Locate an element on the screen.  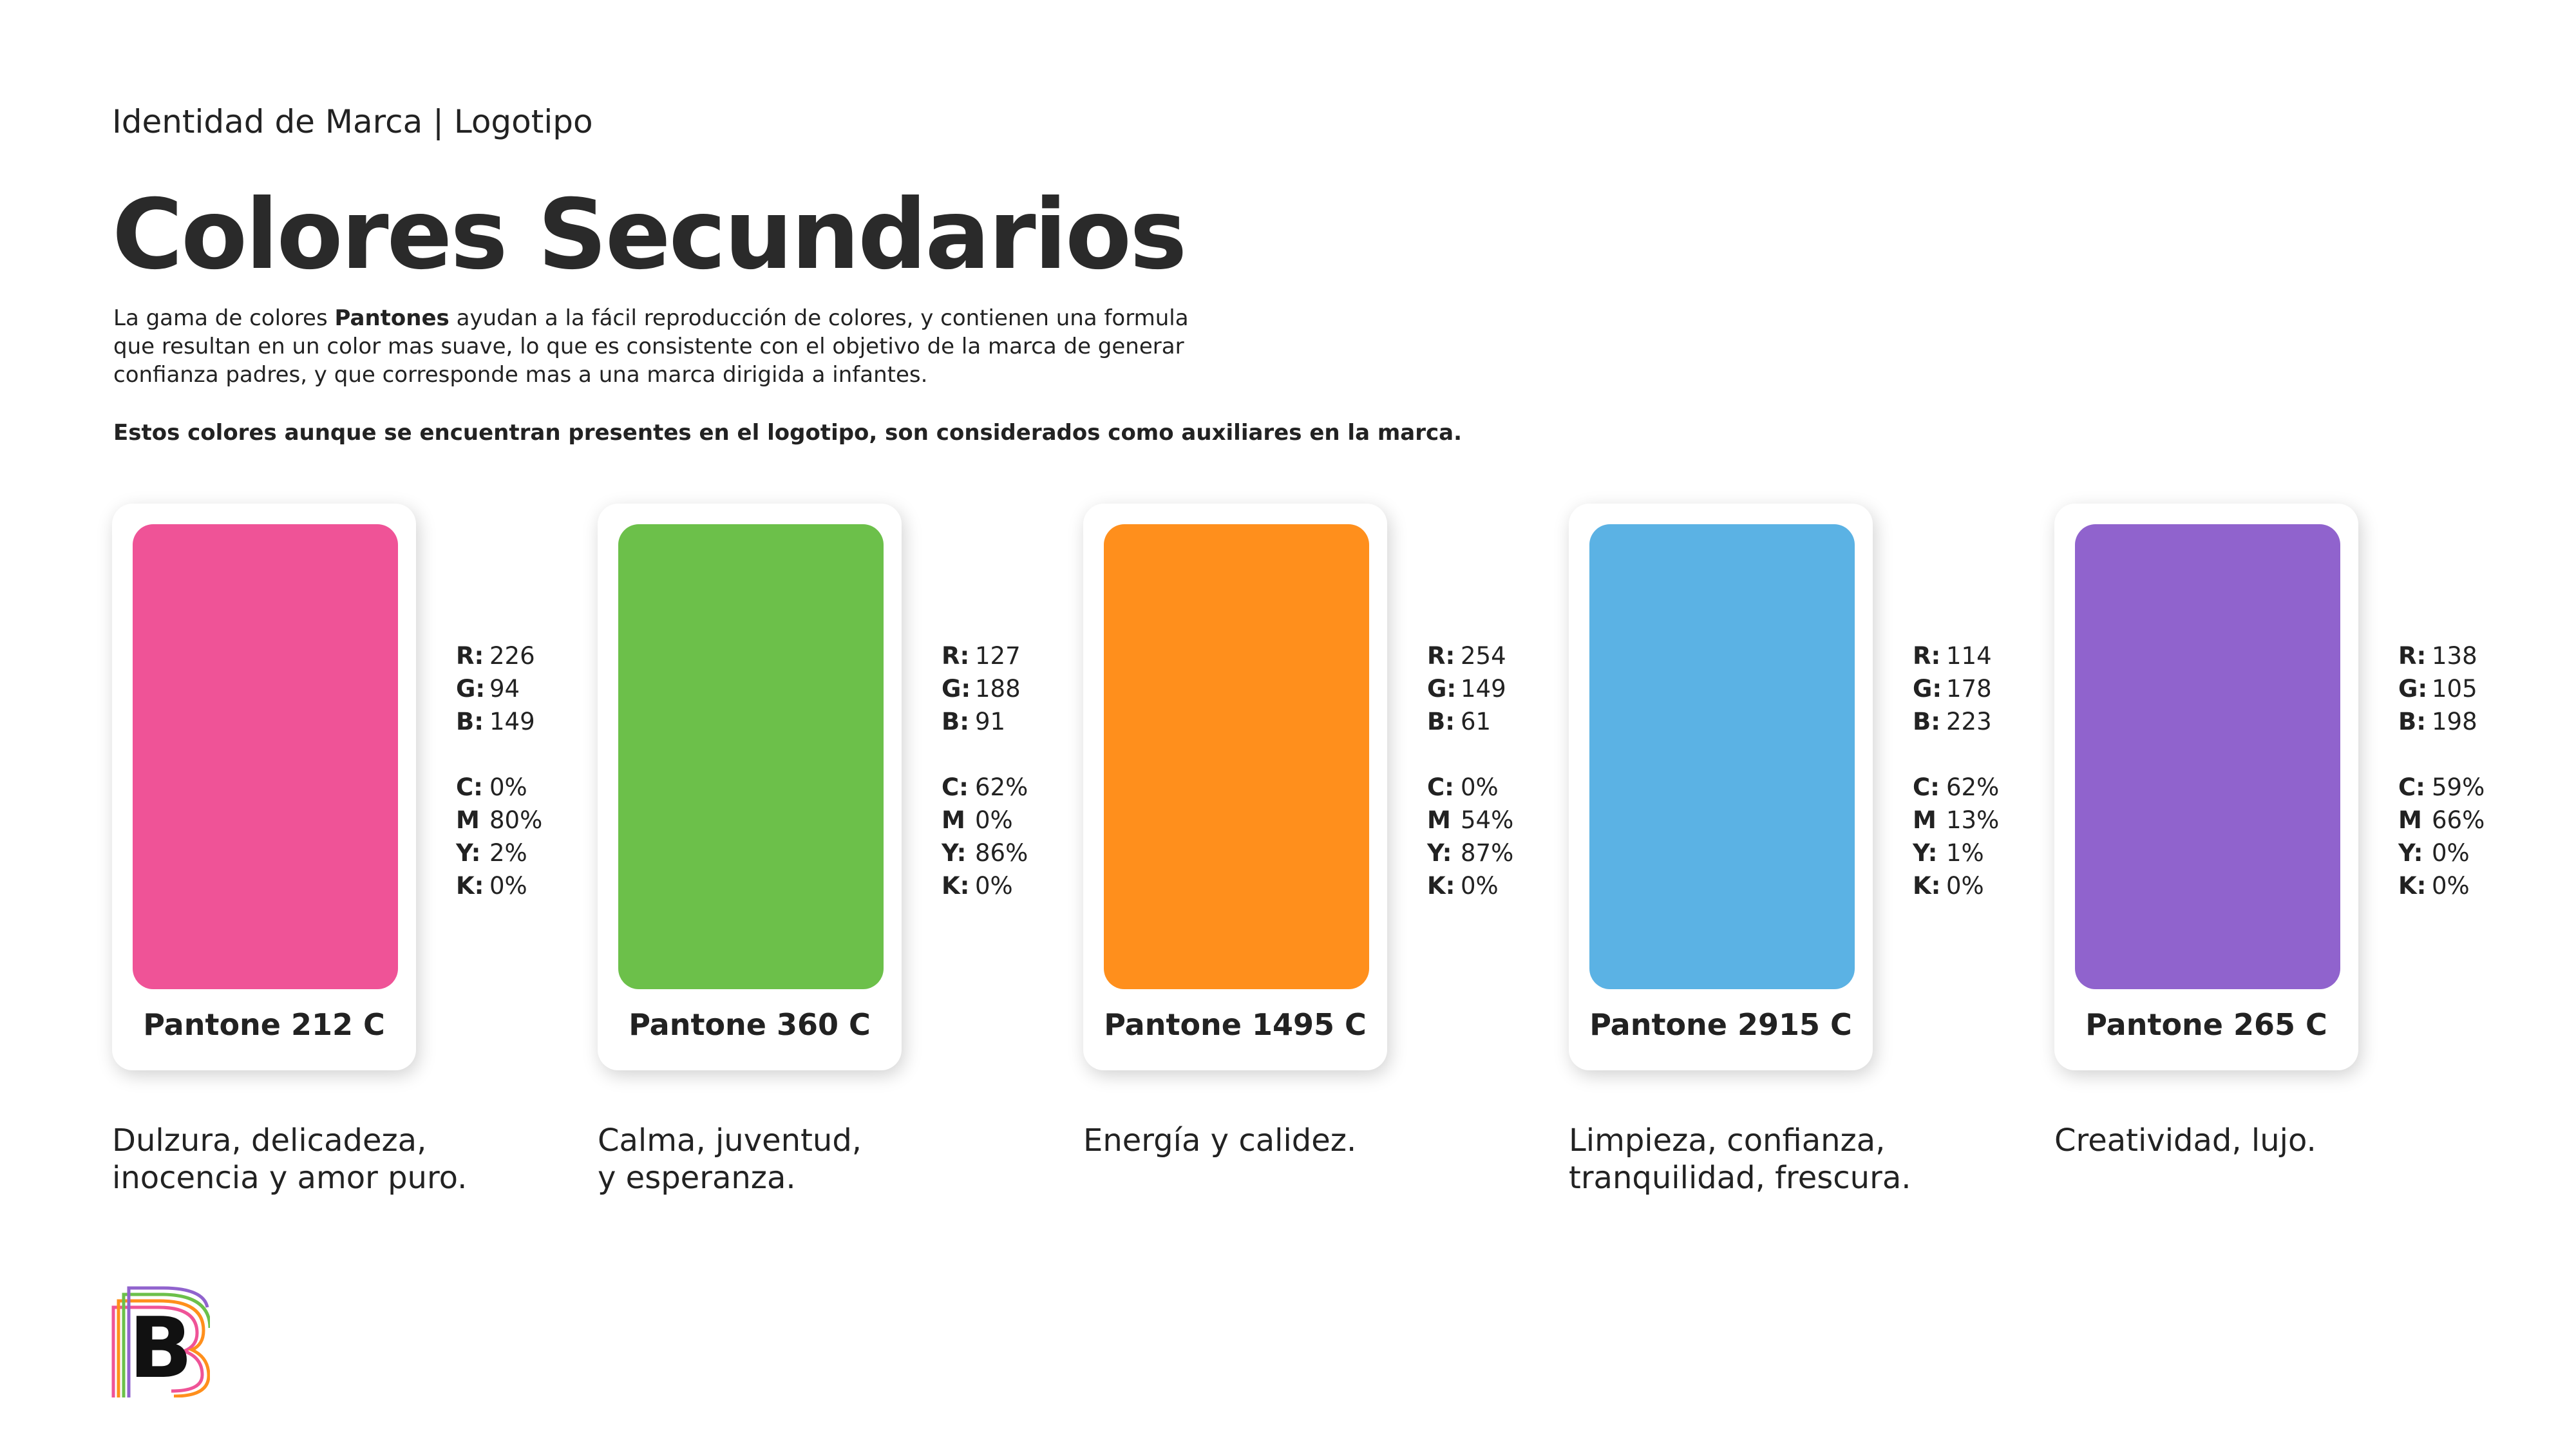
logo-letter: B is located at coordinates (161, 1348).